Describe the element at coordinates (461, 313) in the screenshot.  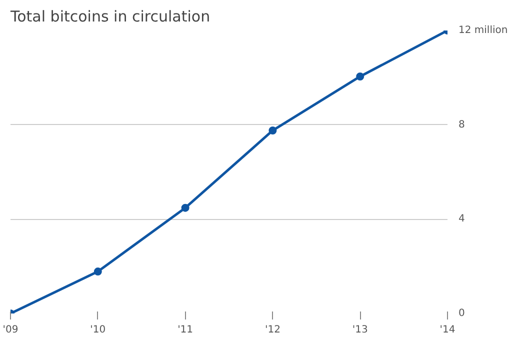
I see `y-tick-label: 0` at that location.